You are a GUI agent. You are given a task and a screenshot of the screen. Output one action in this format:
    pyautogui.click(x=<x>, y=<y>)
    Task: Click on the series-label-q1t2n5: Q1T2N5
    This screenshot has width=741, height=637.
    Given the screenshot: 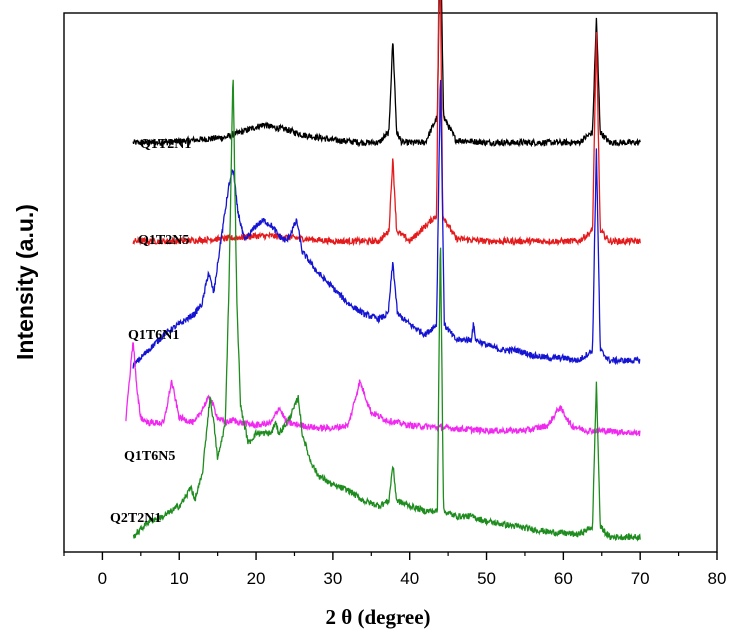 What is the action you would take?
    pyautogui.click(x=163, y=240)
    